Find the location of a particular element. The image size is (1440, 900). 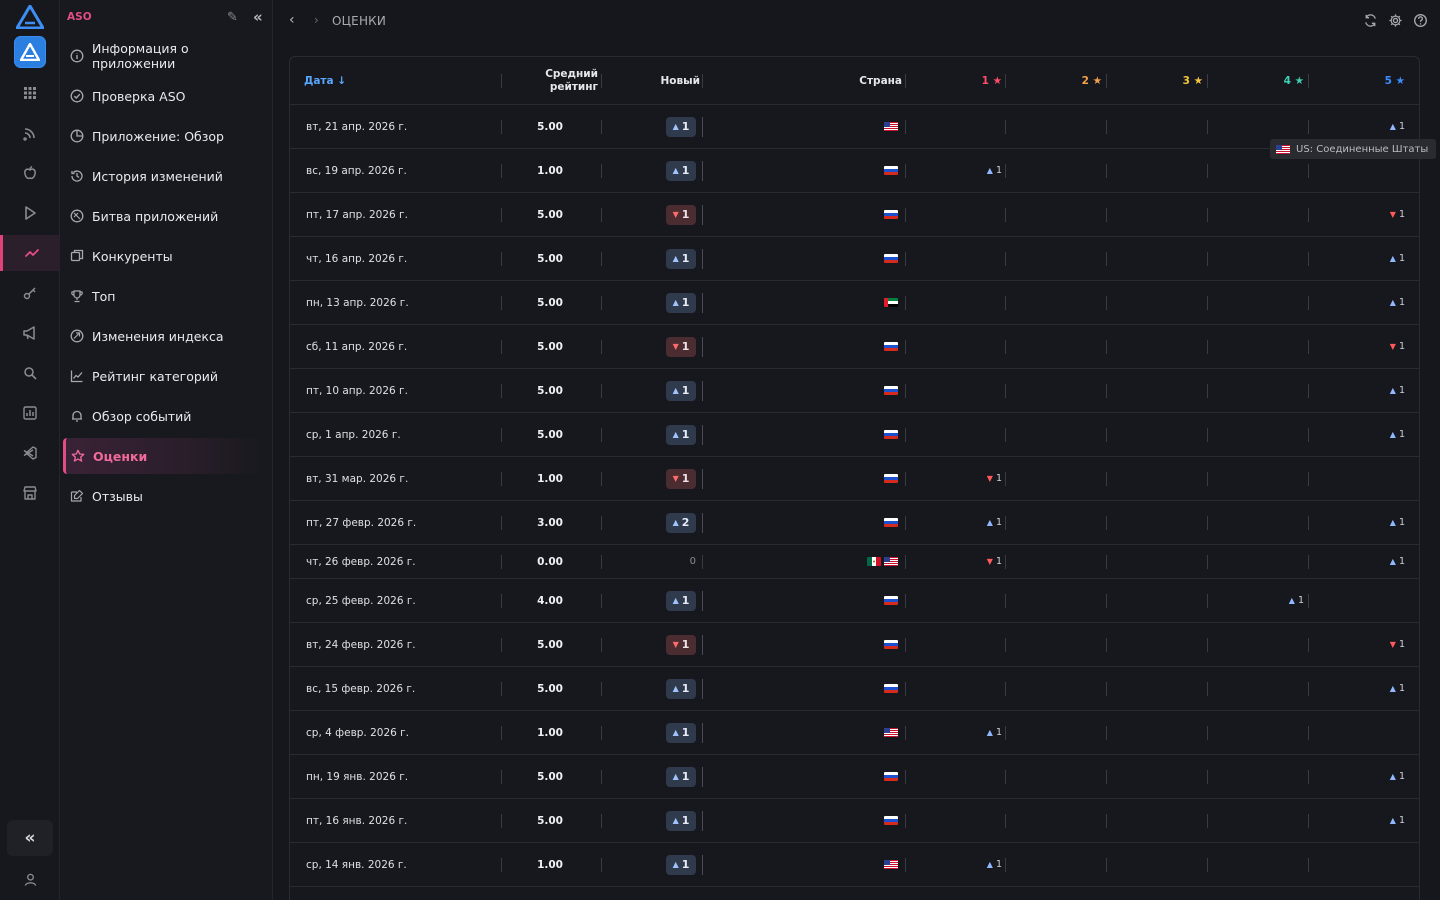

table-row: пт, 27 февр. 2026 г. 3.00 ▲ 2 ▲ 1 ▲ 1 is located at coordinates (854, 523).